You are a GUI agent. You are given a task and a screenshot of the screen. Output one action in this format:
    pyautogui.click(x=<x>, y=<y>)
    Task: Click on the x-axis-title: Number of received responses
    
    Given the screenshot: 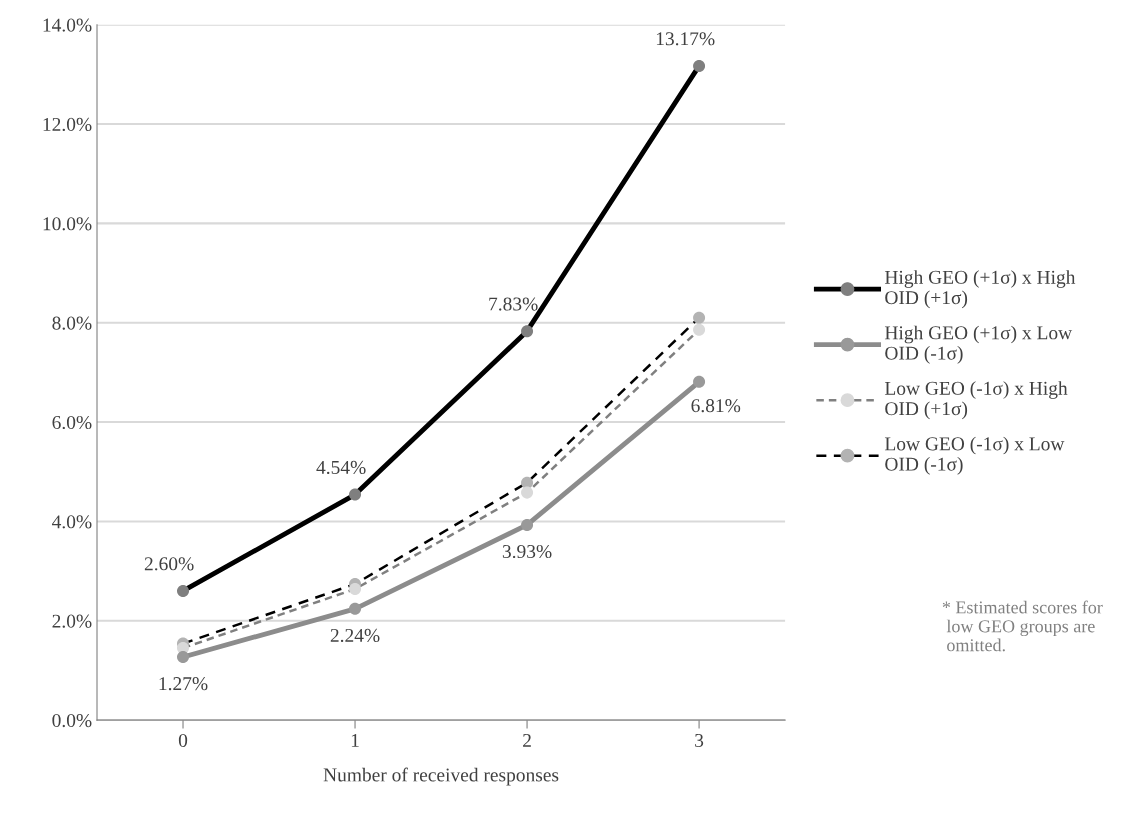 What is the action you would take?
    pyautogui.click(x=441, y=776)
    